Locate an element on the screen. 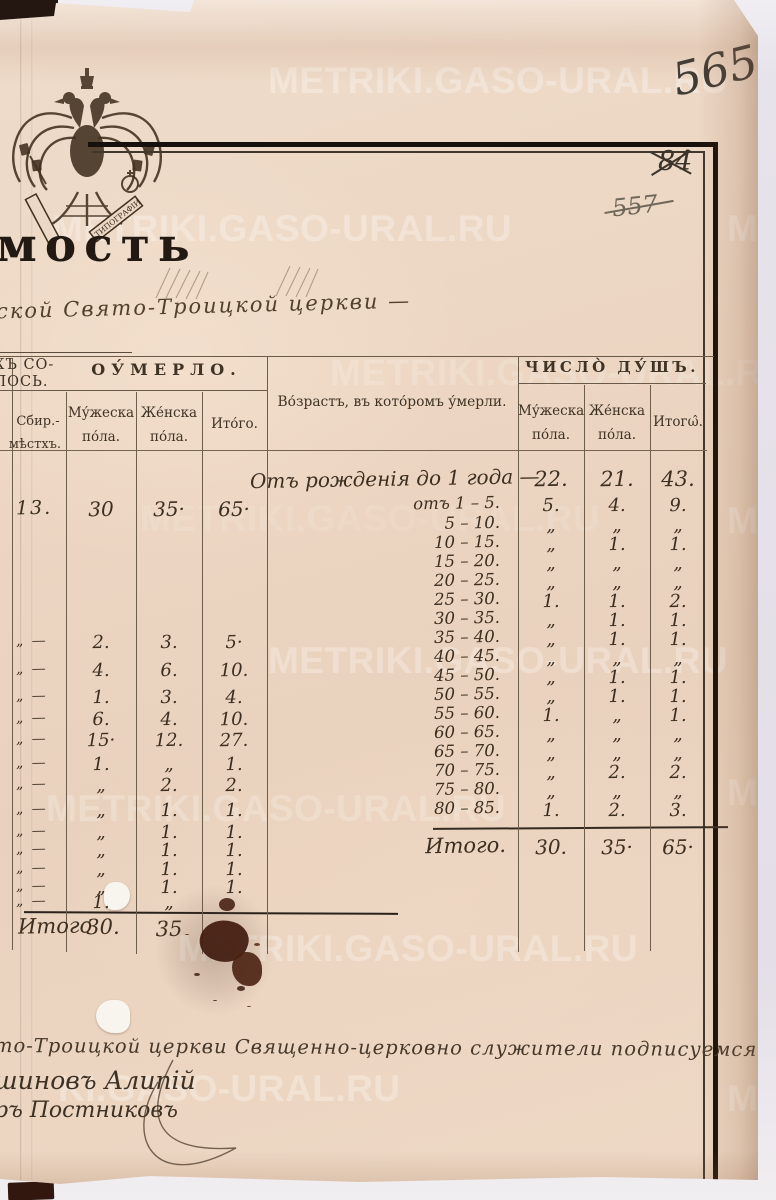 The image size is (776, 1200). pen-hatch-marks is located at coordinates (237, 282).